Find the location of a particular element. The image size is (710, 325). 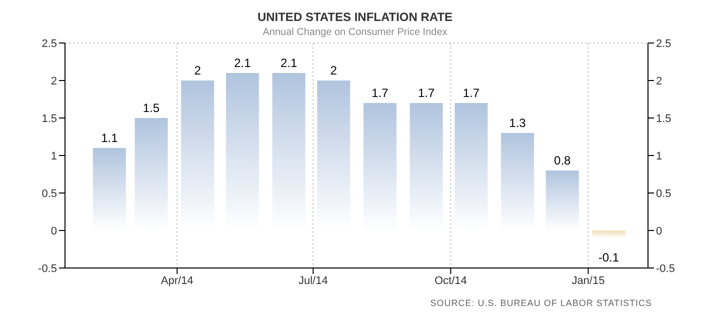

data-label: 1.1 is located at coordinates (109, 138).